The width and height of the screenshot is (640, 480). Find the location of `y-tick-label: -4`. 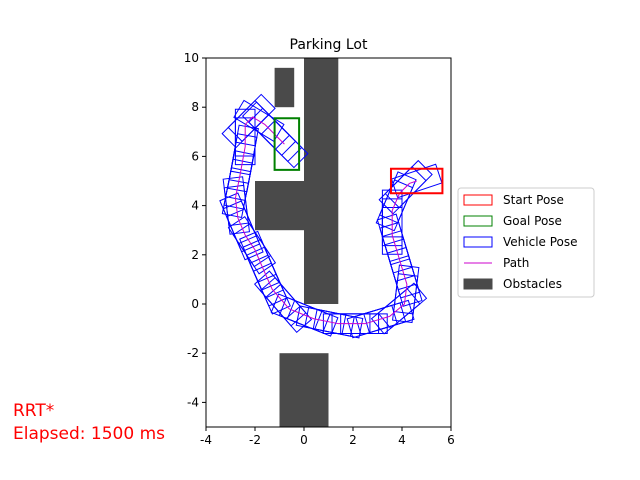

y-tick-label: -4 is located at coordinates (193, 402).